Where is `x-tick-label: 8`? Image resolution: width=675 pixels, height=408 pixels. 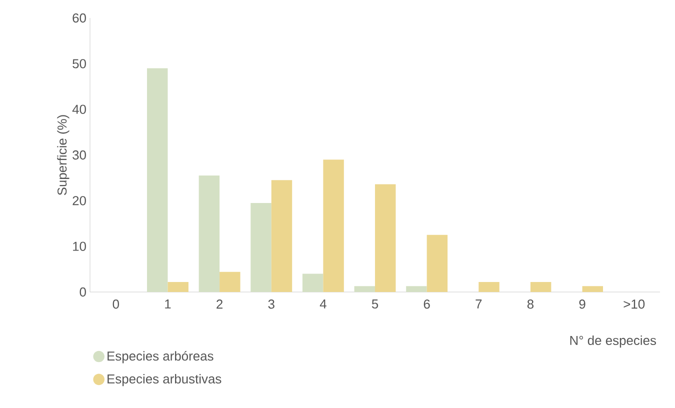 x-tick-label: 8 is located at coordinates (530, 304).